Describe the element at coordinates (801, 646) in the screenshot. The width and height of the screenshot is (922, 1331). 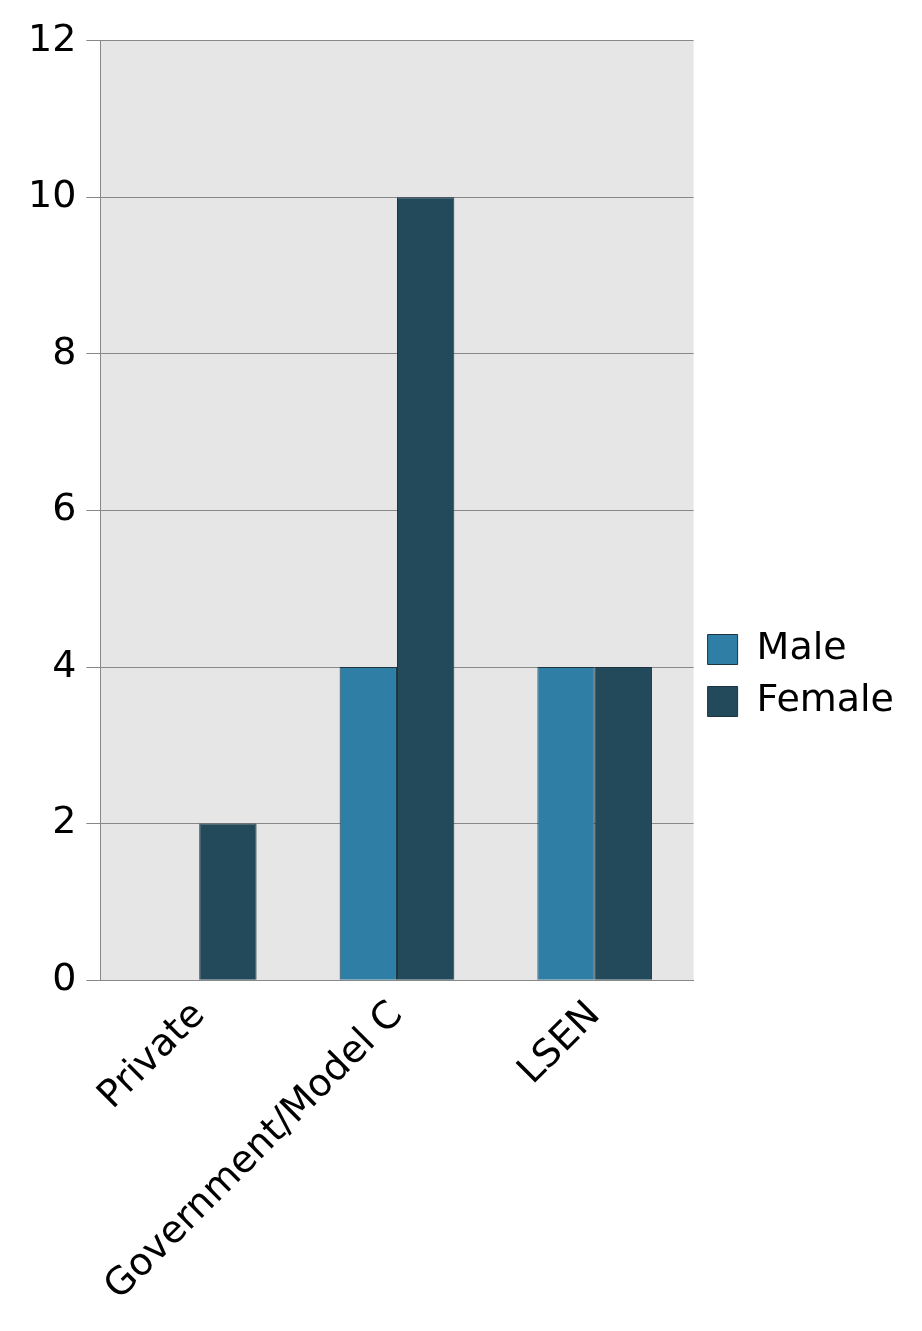
I see `legend-label: Male` at that location.